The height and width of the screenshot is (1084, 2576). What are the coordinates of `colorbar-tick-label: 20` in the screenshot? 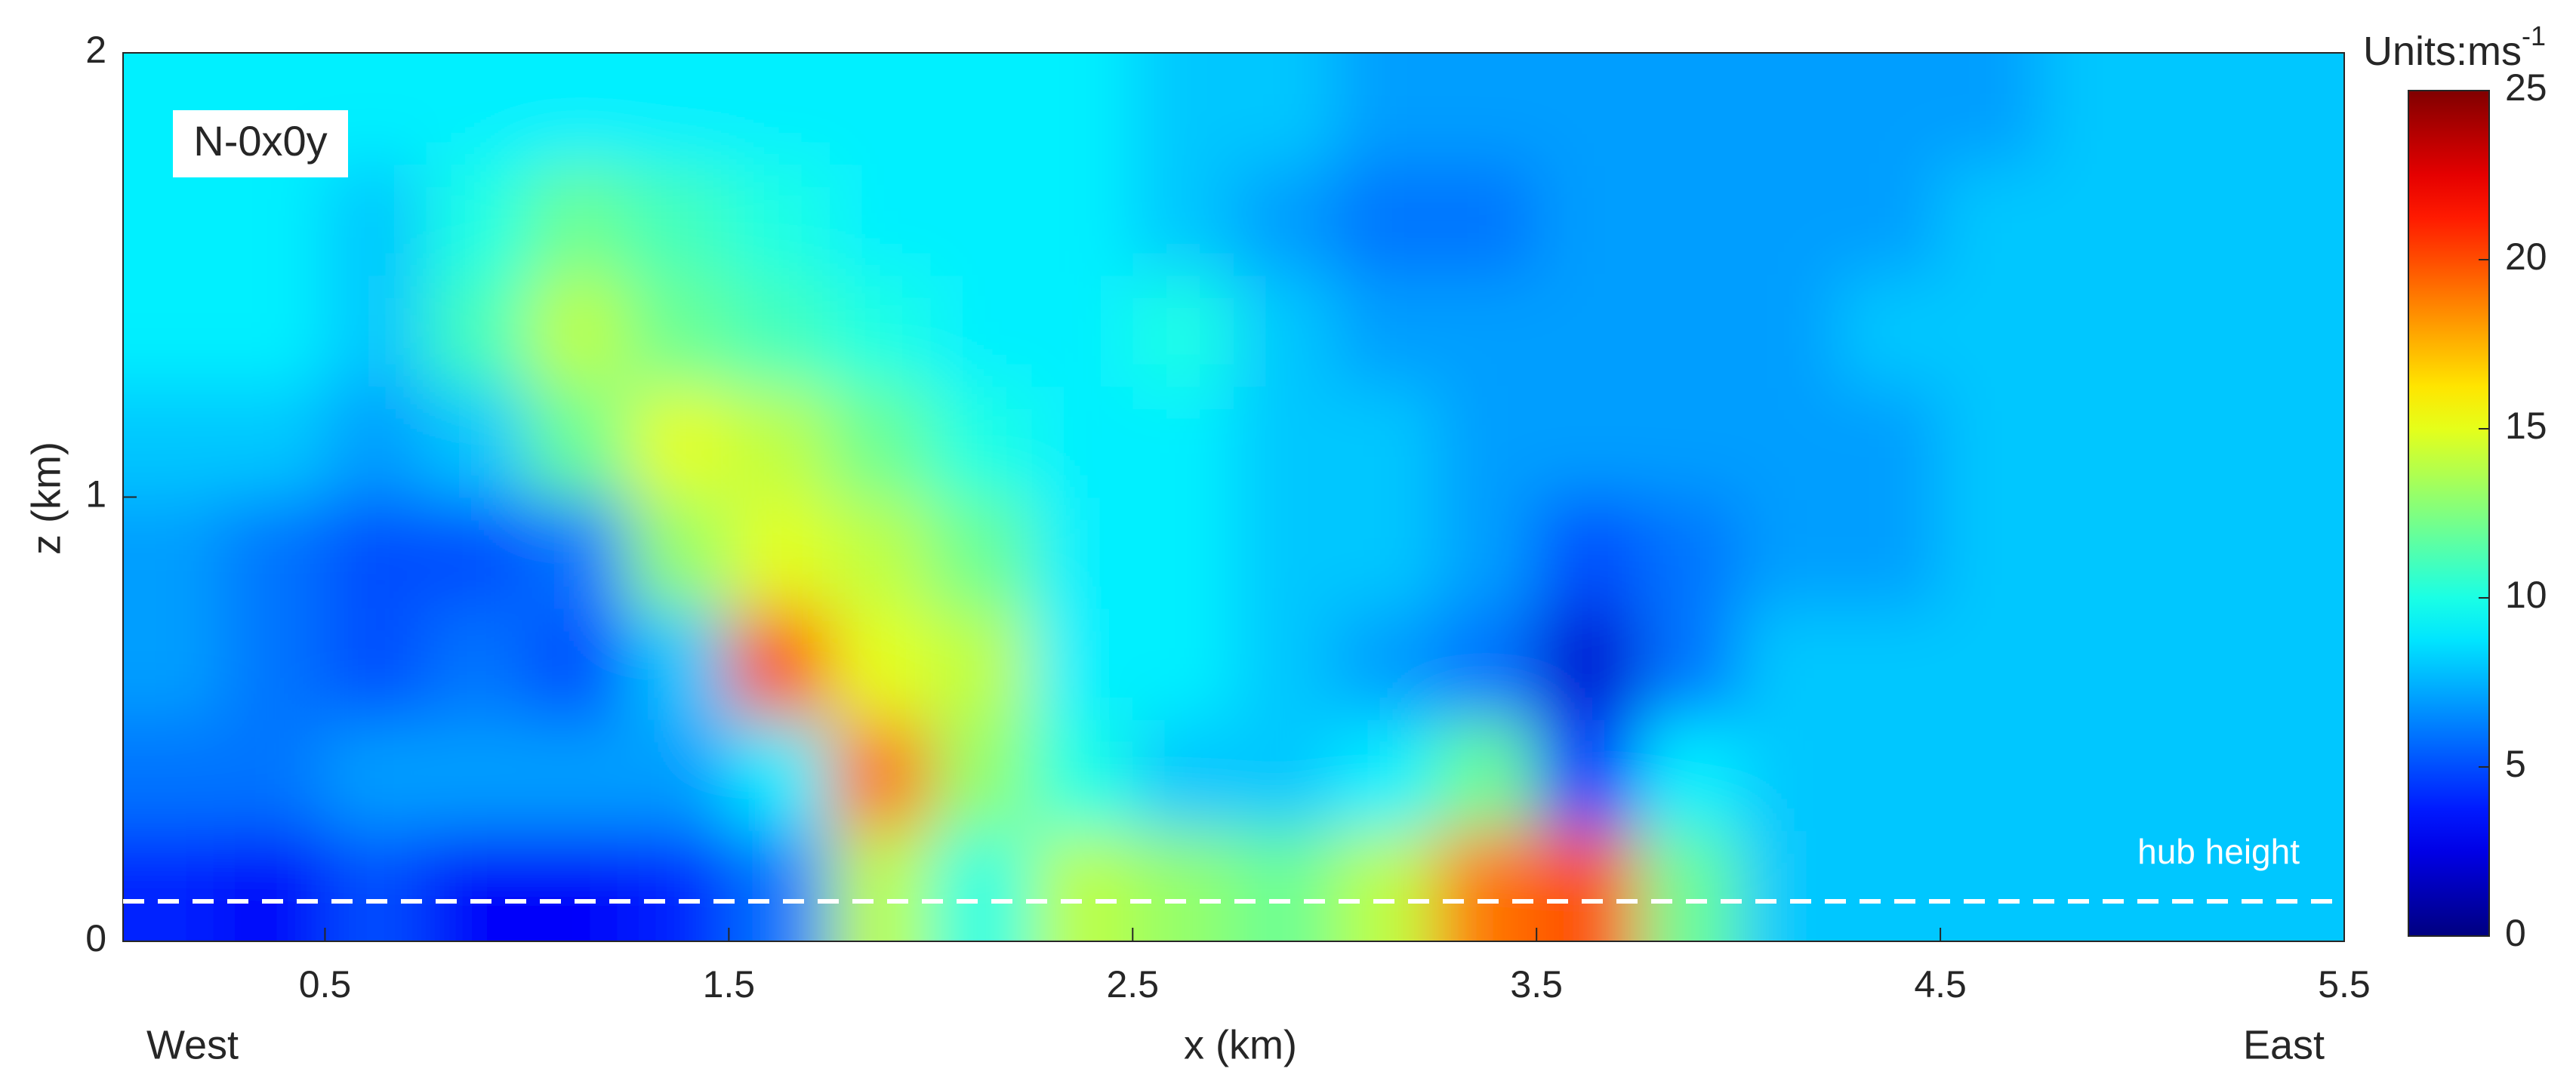 It's located at (2526, 257).